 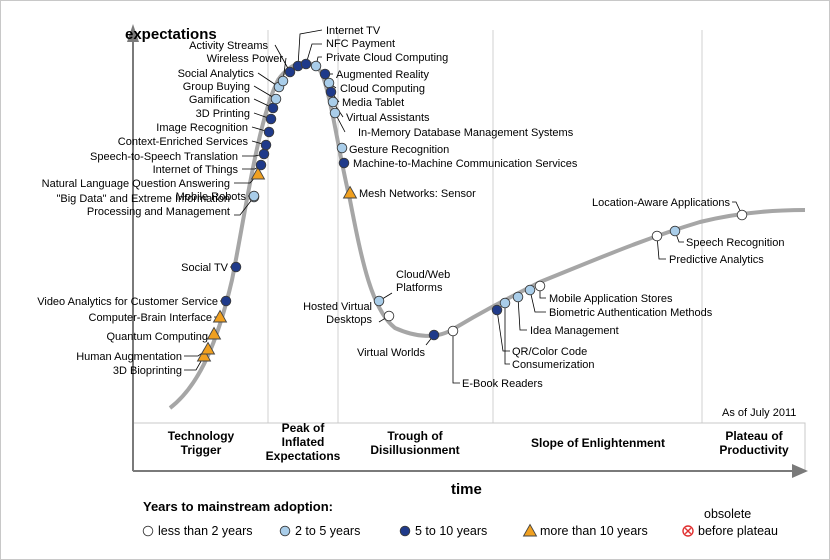 I want to click on label-social-tv: Social TV, so click(x=205, y=268).